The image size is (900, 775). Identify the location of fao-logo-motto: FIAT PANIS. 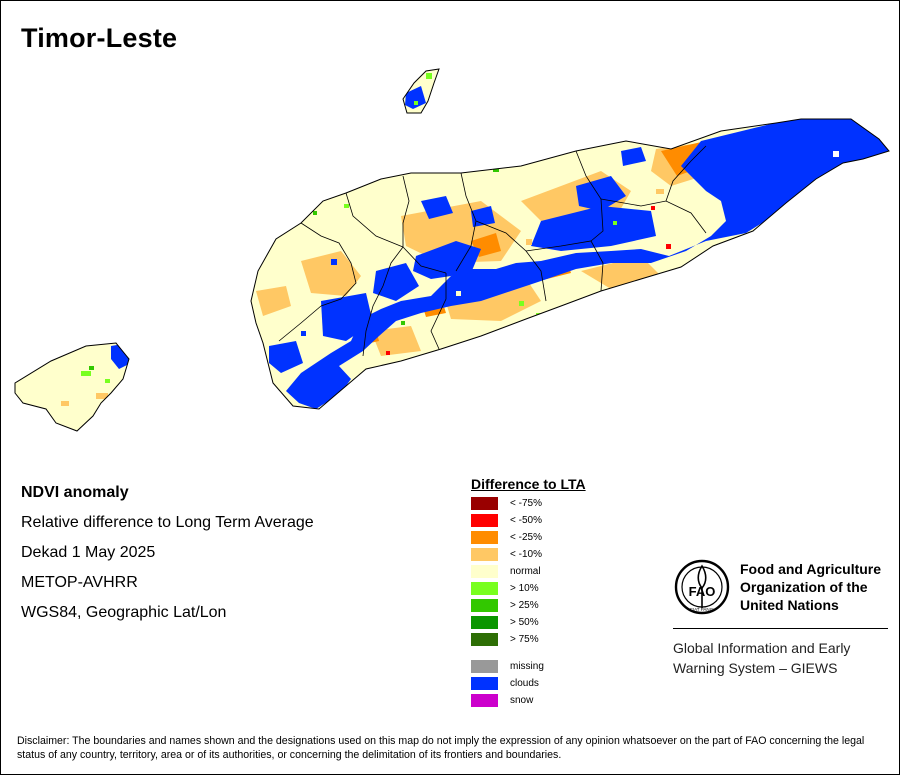
(702, 609).